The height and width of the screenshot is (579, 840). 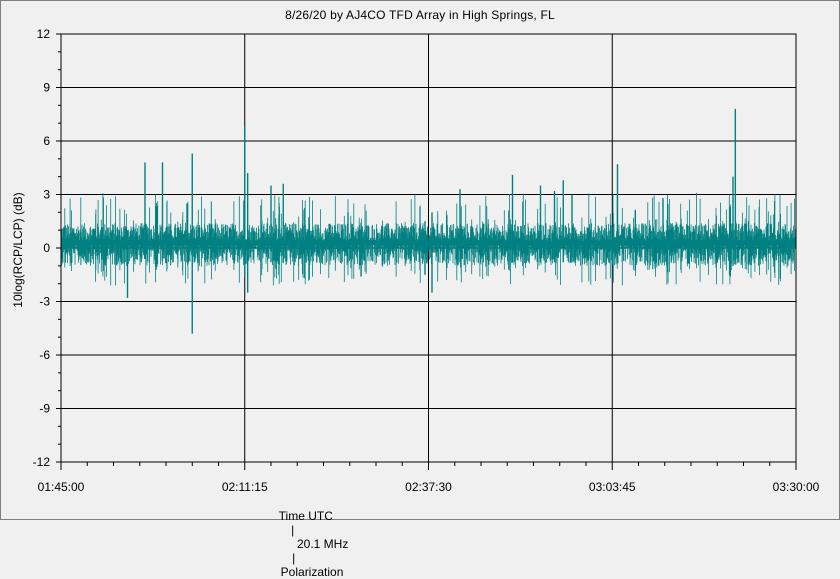 What do you see at coordinates (61, 487) in the screenshot?
I see `x-tick-label: 01:45:00` at bounding box center [61, 487].